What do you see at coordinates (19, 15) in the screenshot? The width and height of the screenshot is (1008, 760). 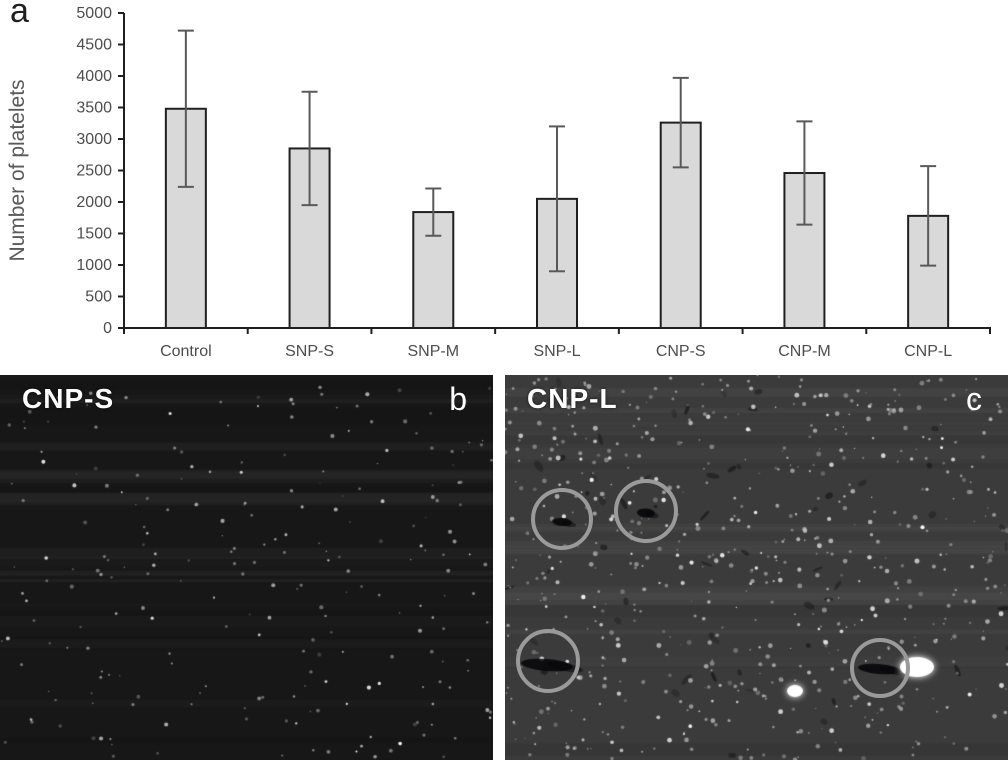 I see `panel-letter-a: a` at bounding box center [19, 15].